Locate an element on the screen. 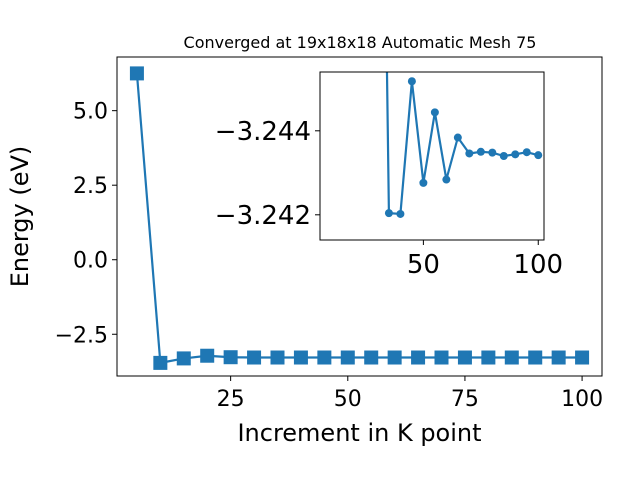 This screenshot has width=640, height=480. x-tick-label: 25 is located at coordinates (231, 399).